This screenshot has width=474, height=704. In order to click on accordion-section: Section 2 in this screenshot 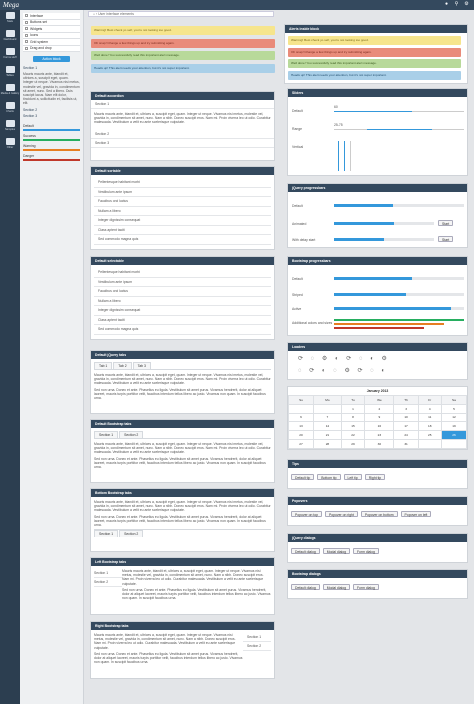, I will do `click(182, 134)`.